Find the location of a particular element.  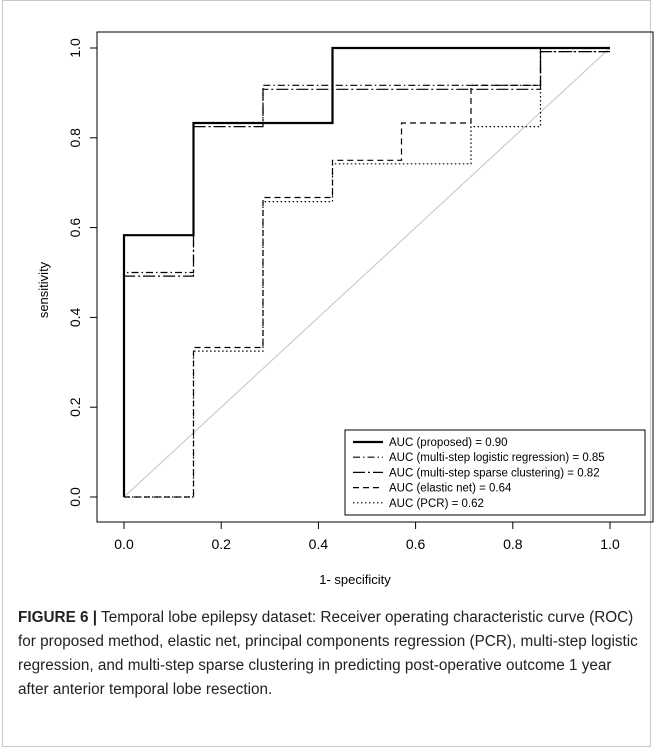

x-axis: 0.0 0.2 0.4 0.6 0.8 1.0 is located at coordinates (367, 536).